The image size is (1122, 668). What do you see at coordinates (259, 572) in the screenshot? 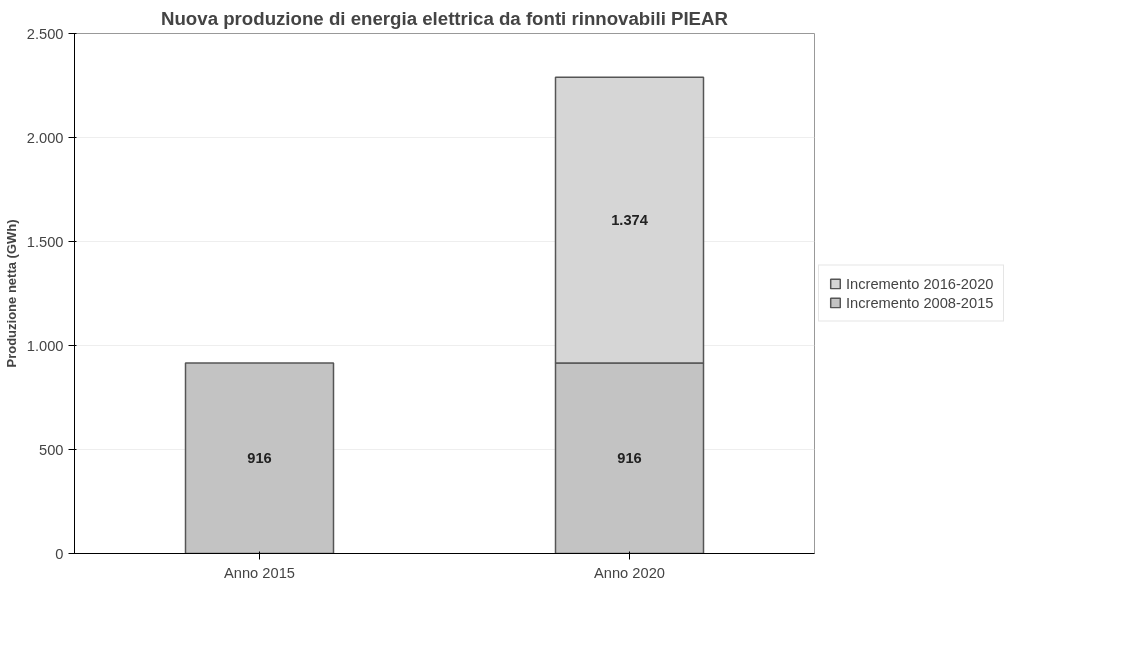
I see `x-tick-label: Anno 2015` at bounding box center [259, 572].